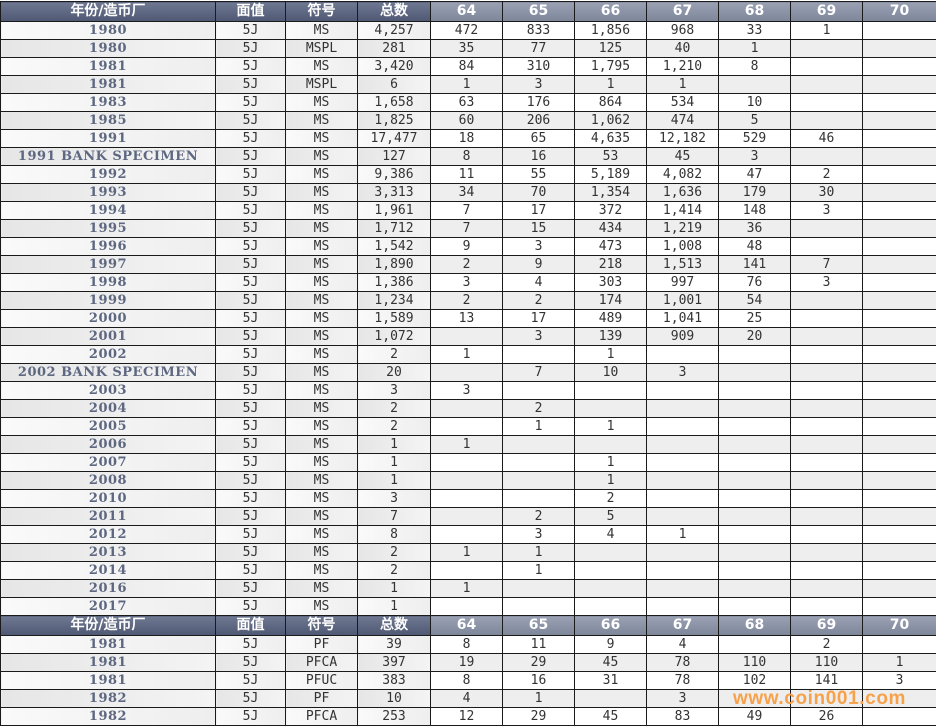 Image resolution: width=936 pixels, height=726 pixels. What do you see at coordinates (108, 12) in the screenshot?
I see `column-header-year-mint: 年份/造币厂` at bounding box center [108, 12].